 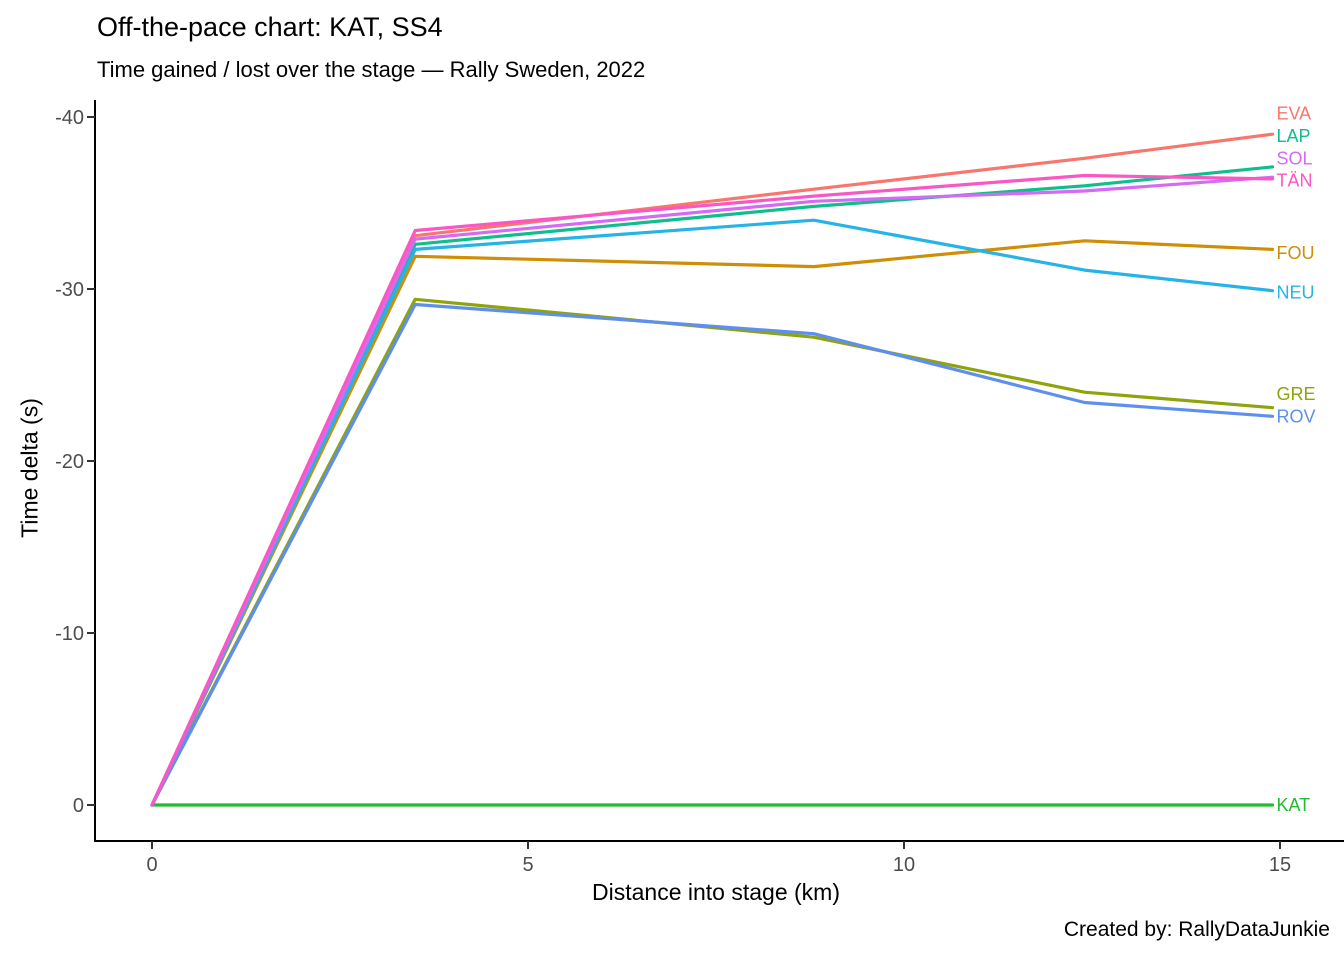 What do you see at coordinates (151, 865) in the screenshot?
I see `x-tick-label: 0` at bounding box center [151, 865].